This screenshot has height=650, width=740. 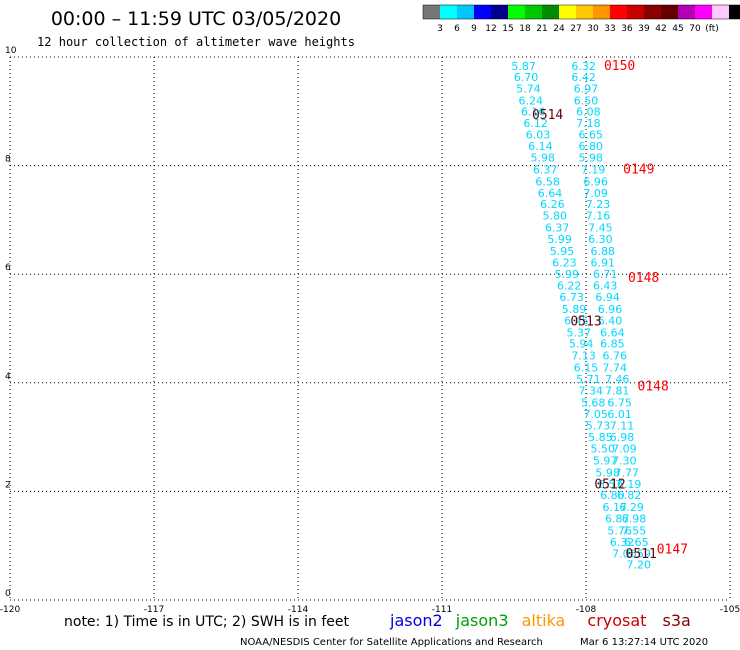 I want to click on wave-height-label: 7.09, so click(x=595, y=193).